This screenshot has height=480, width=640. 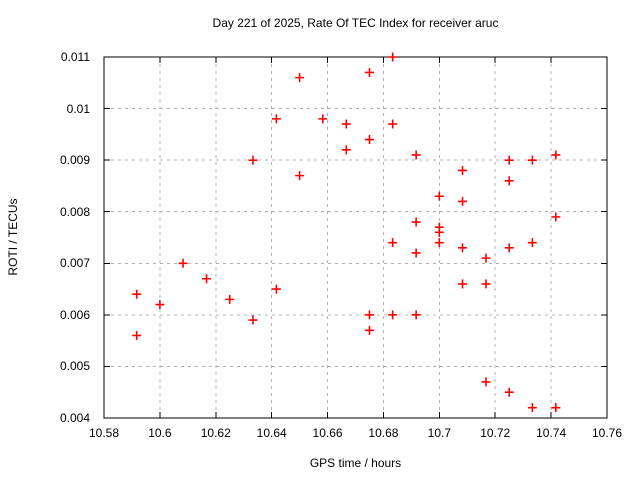 What do you see at coordinates (607, 433) in the screenshot?
I see `x-tick-label: 10.76` at bounding box center [607, 433].